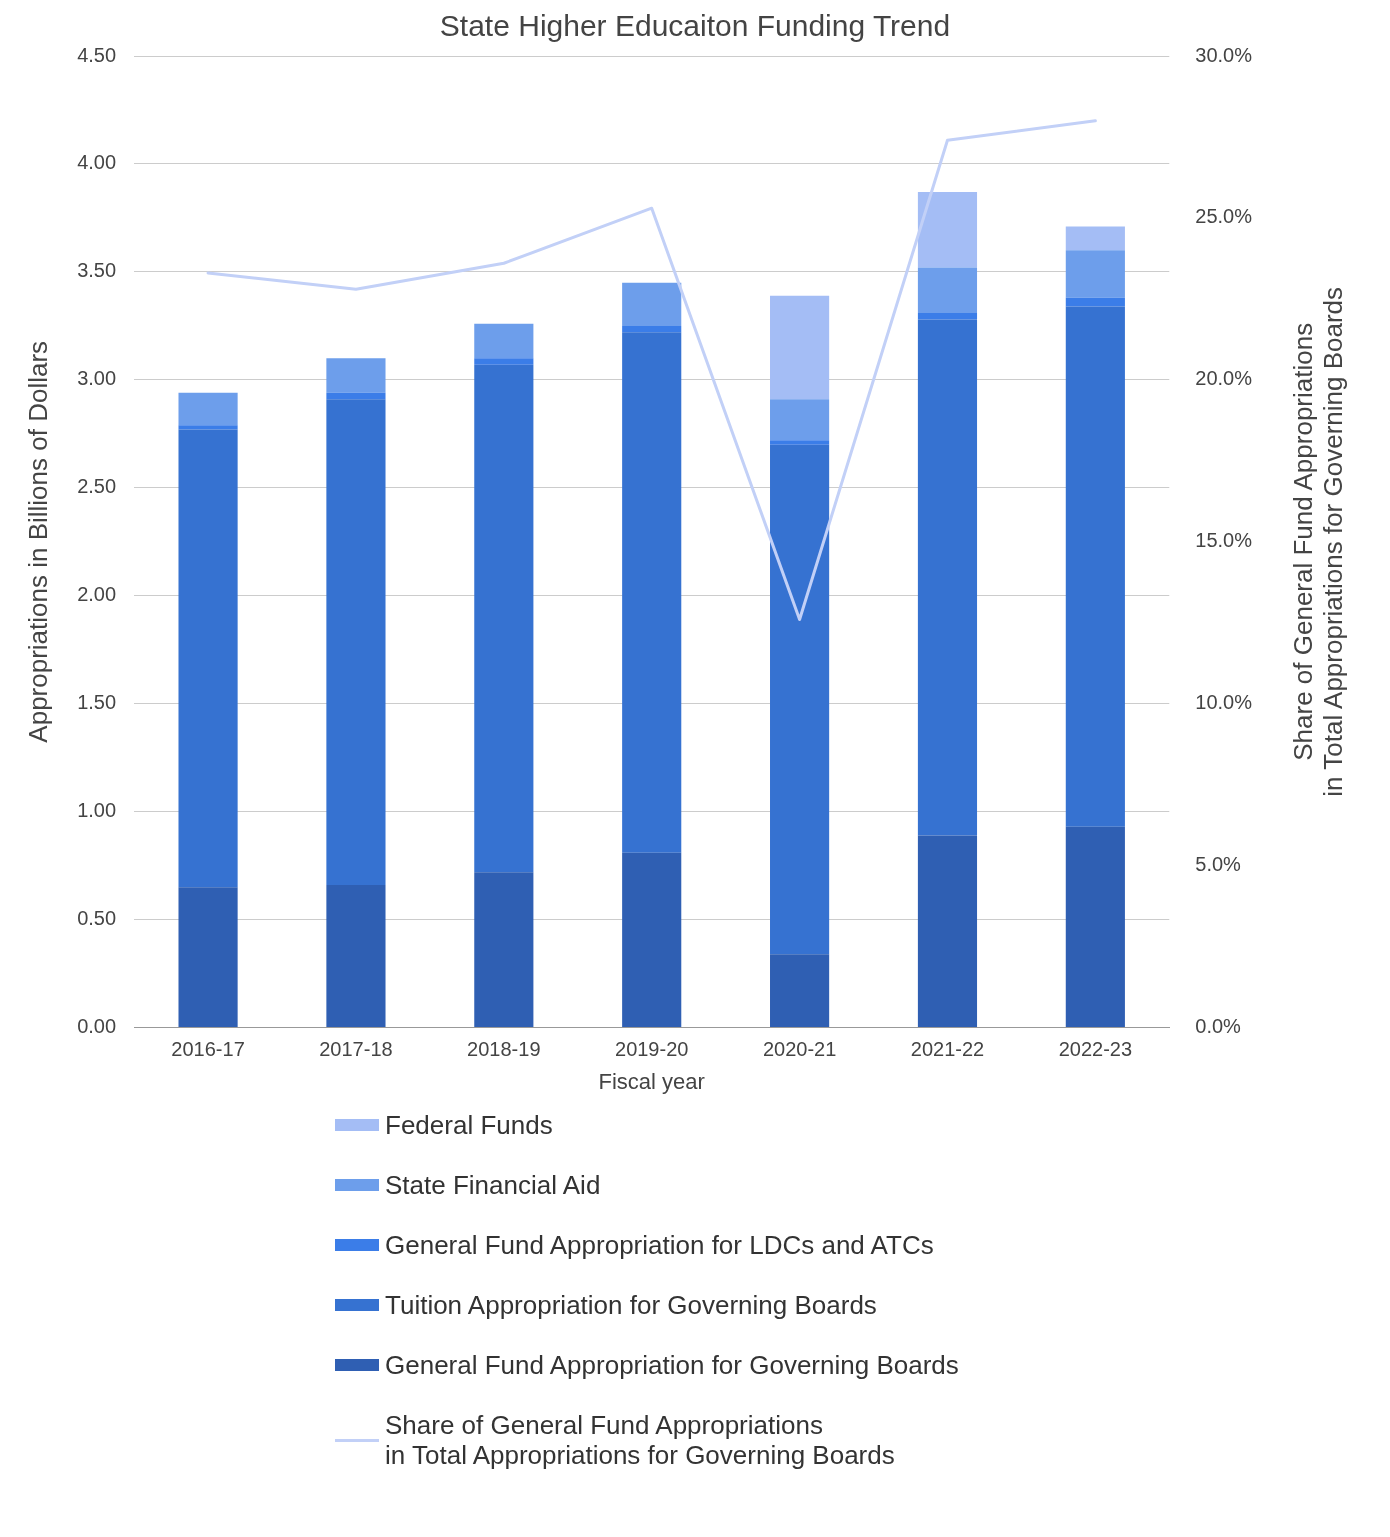  I want to click on y-tick-label: 4.00, so click(97, 162).